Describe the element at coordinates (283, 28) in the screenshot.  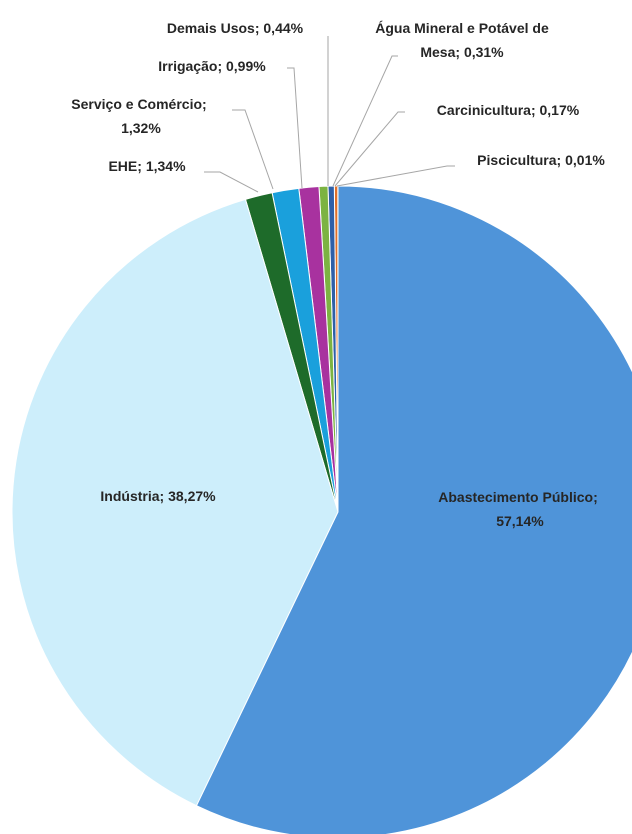
I see `value-label: 0,44%` at that location.